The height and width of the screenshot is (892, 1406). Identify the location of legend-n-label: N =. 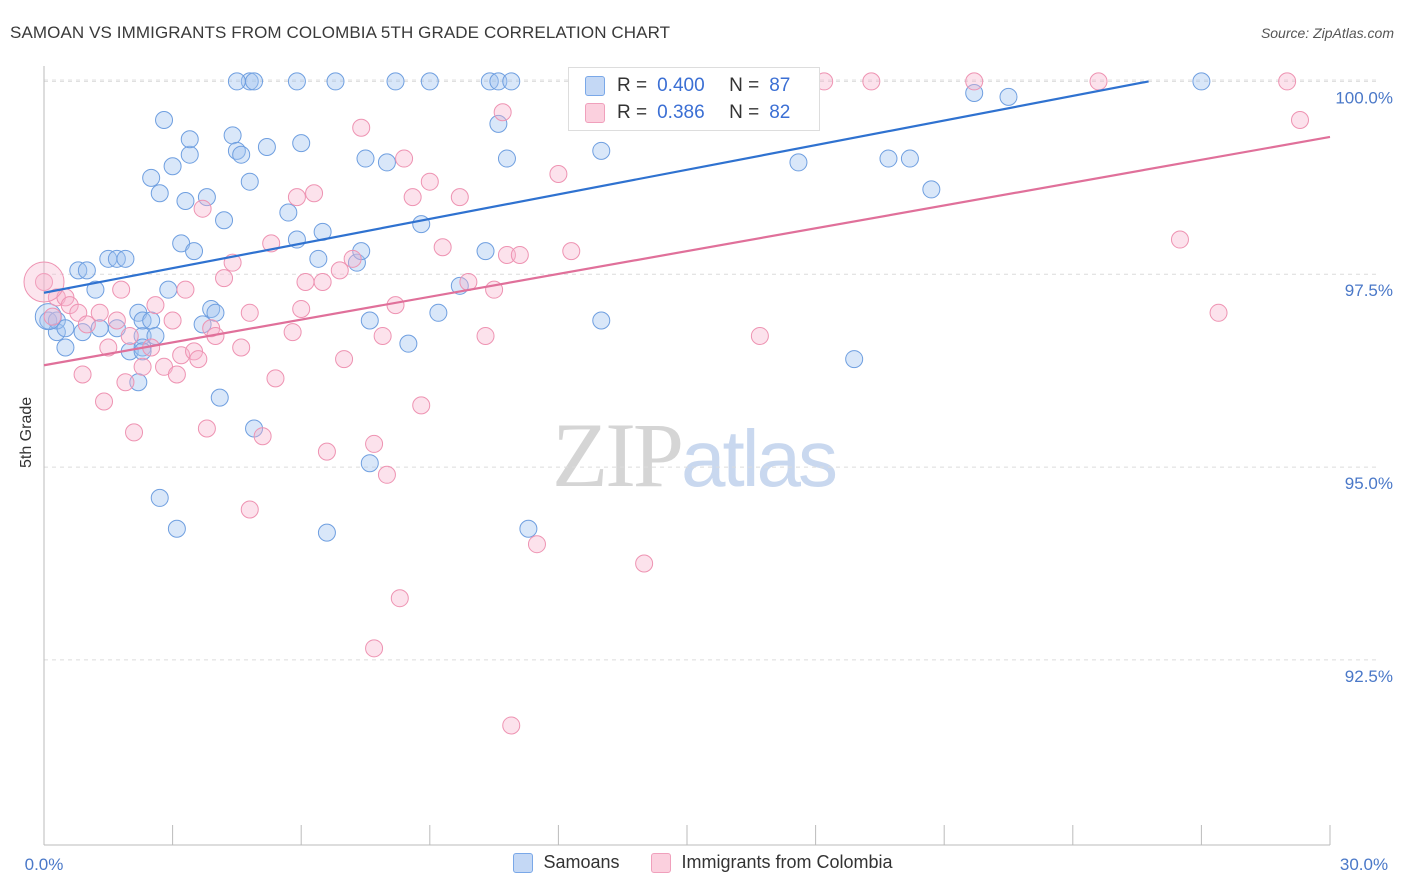
(744, 85).